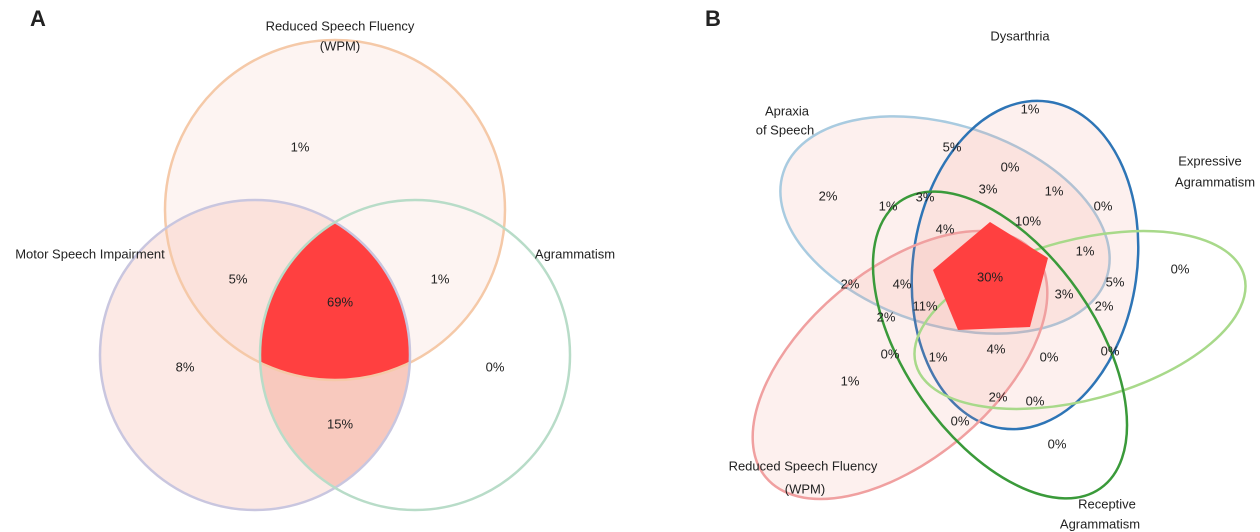 Image resolution: width=1260 pixels, height=532 pixels. What do you see at coordinates (787, 110) in the screenshot?
I see `set-label: Apraxia` at bounding box center [787, 110].